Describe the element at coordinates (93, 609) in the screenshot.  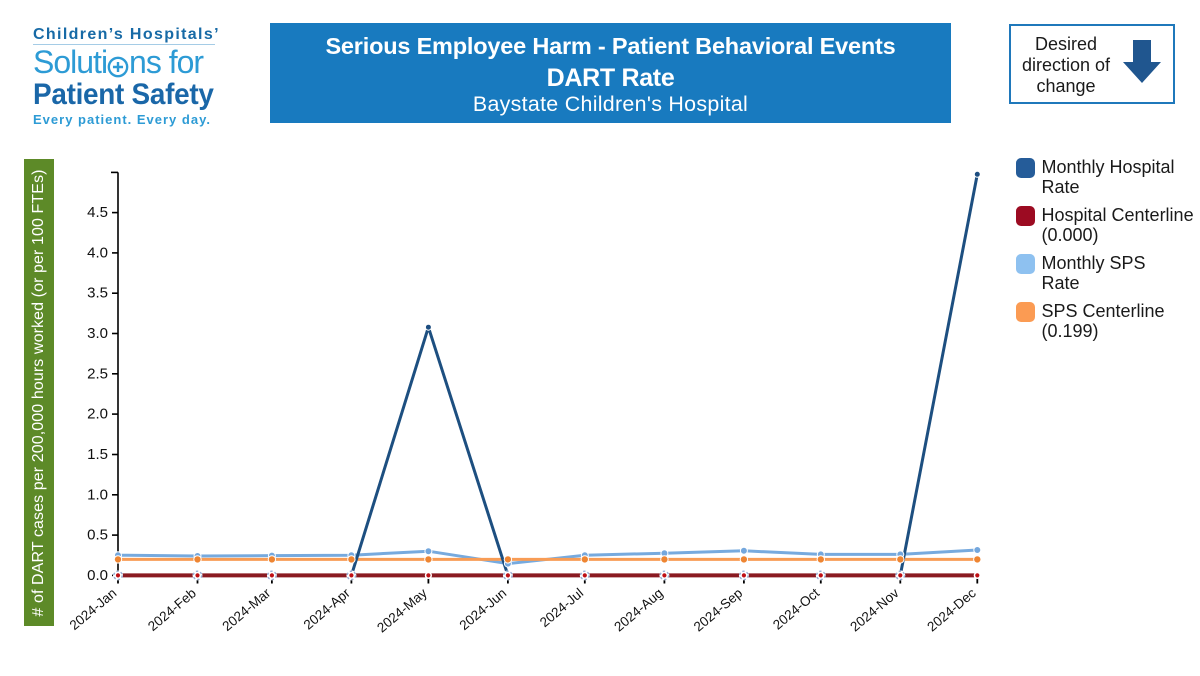
I see `svg-text: 2024-Jan` at that location.